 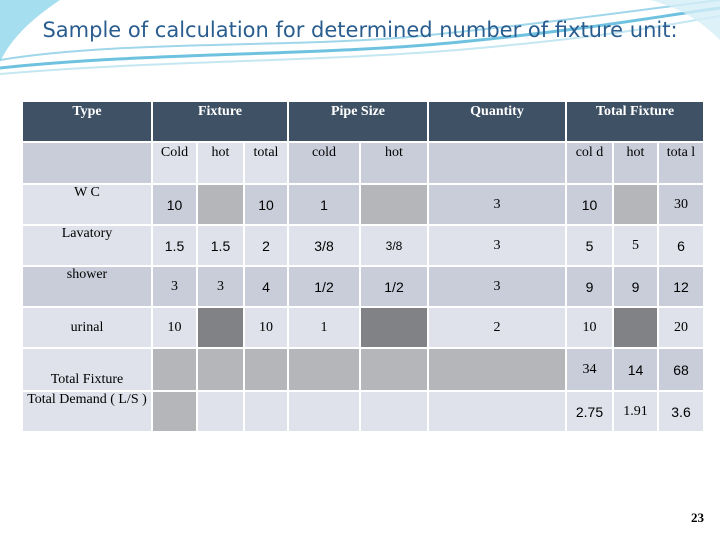 I want to click on cell-total-cold: 5, so click(x=589, y=245).